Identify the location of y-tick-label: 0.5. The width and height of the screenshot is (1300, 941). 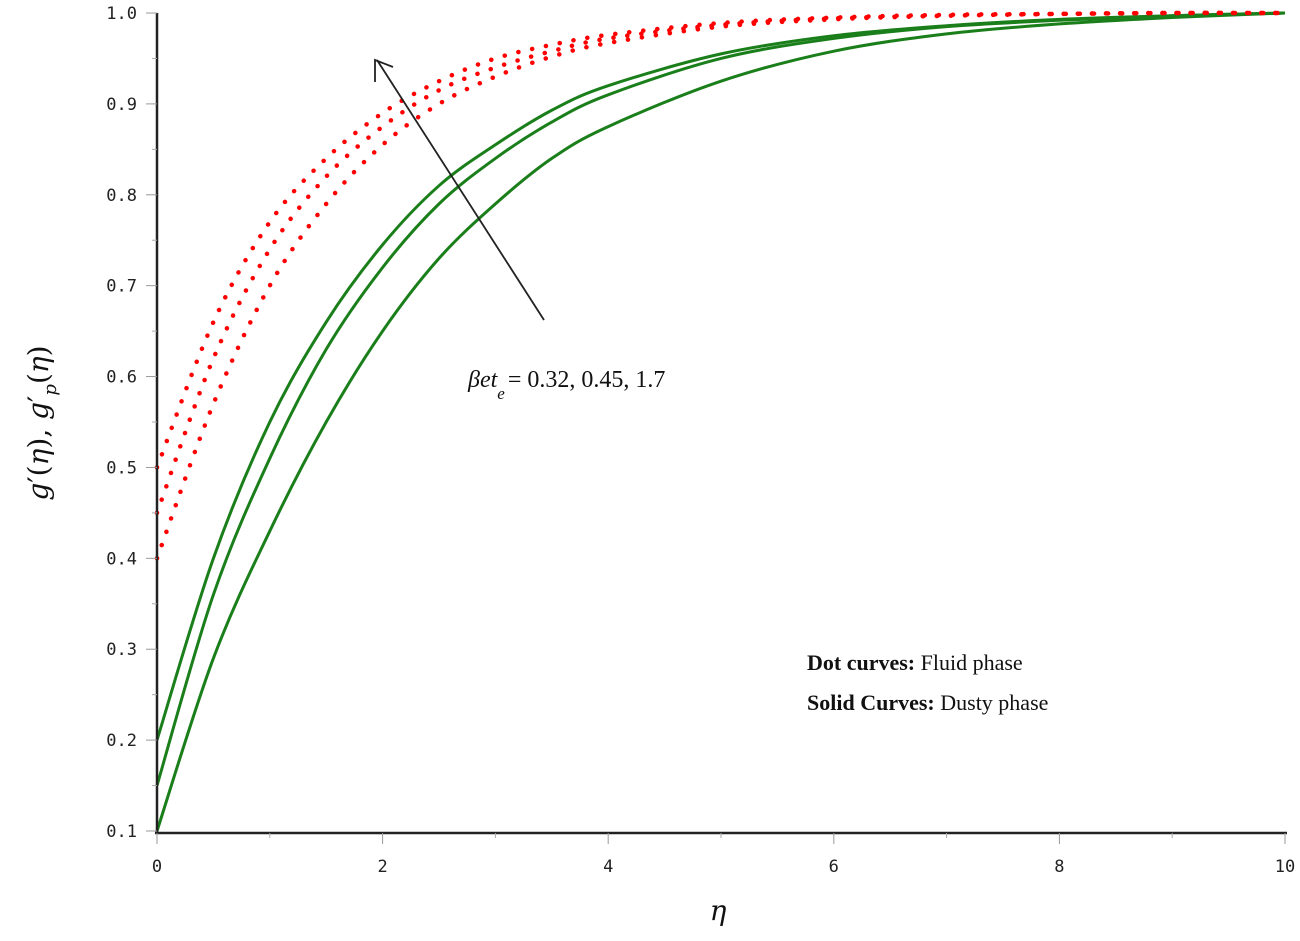
(121, 468).